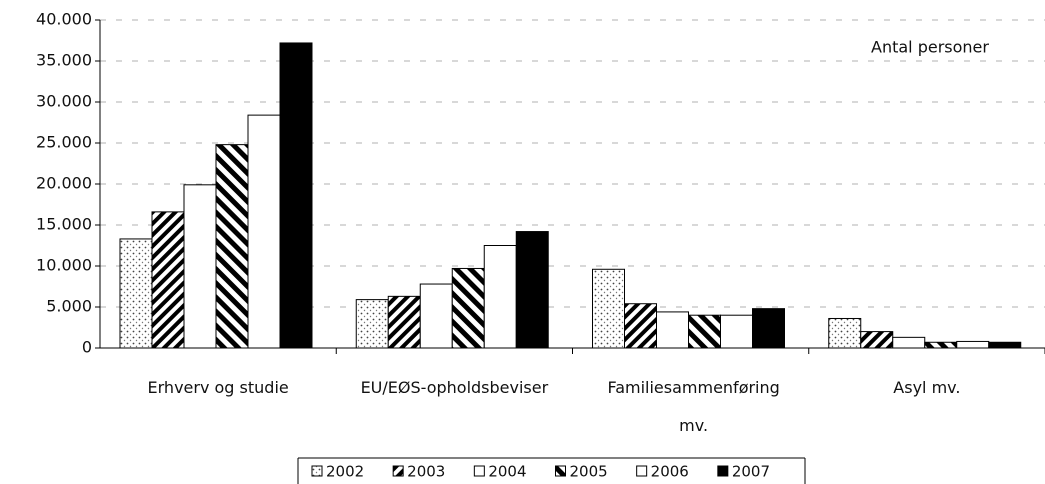  Describe the element at coordinates (589, 472) in the screenshot. I see `legend-label: 2005` at that location.